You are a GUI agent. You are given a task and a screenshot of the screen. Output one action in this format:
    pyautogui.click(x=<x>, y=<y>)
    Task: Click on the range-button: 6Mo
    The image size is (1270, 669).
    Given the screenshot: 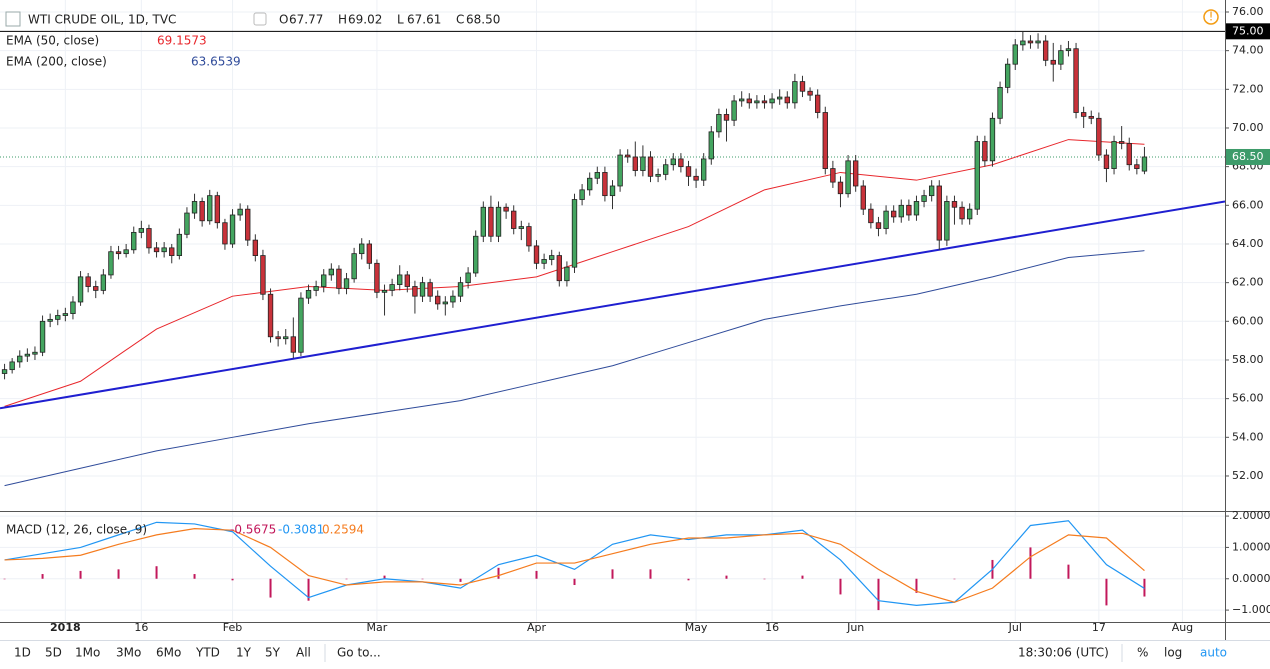 What is the action you would take?
    pyautogui.click(x=168, y=653)
    